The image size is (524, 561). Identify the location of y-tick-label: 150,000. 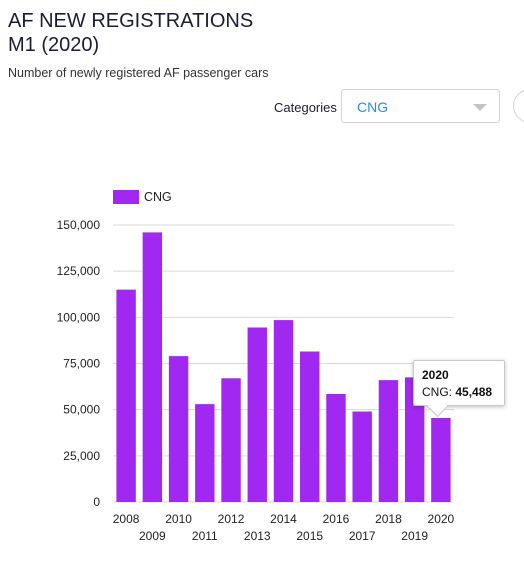
(79, 225).